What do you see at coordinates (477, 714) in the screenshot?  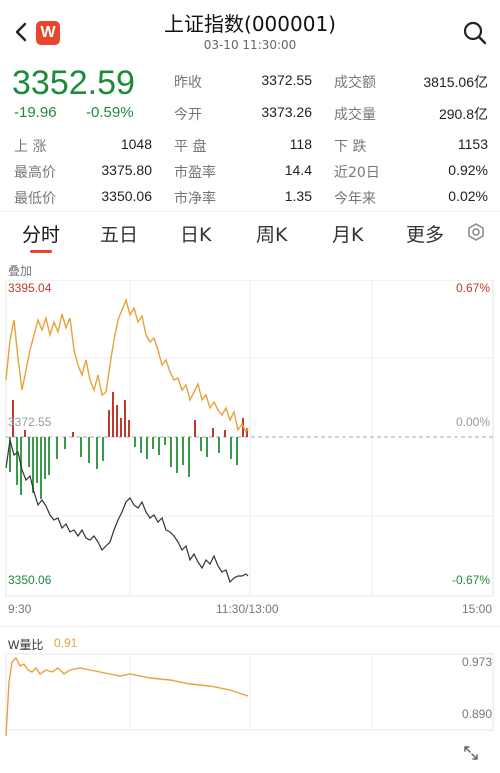 I see `wratio-axis-bottom: 0.890` at bounding box center [477, 714].